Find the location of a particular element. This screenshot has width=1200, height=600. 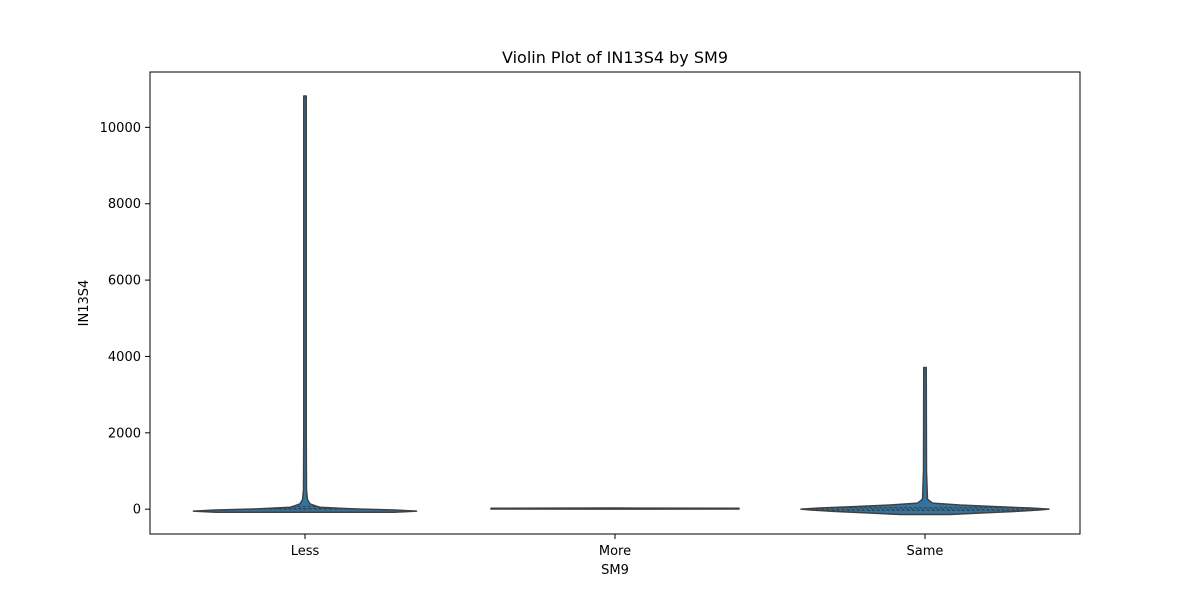

y-tick-label: 4000 is located at coordinates (124, 357).